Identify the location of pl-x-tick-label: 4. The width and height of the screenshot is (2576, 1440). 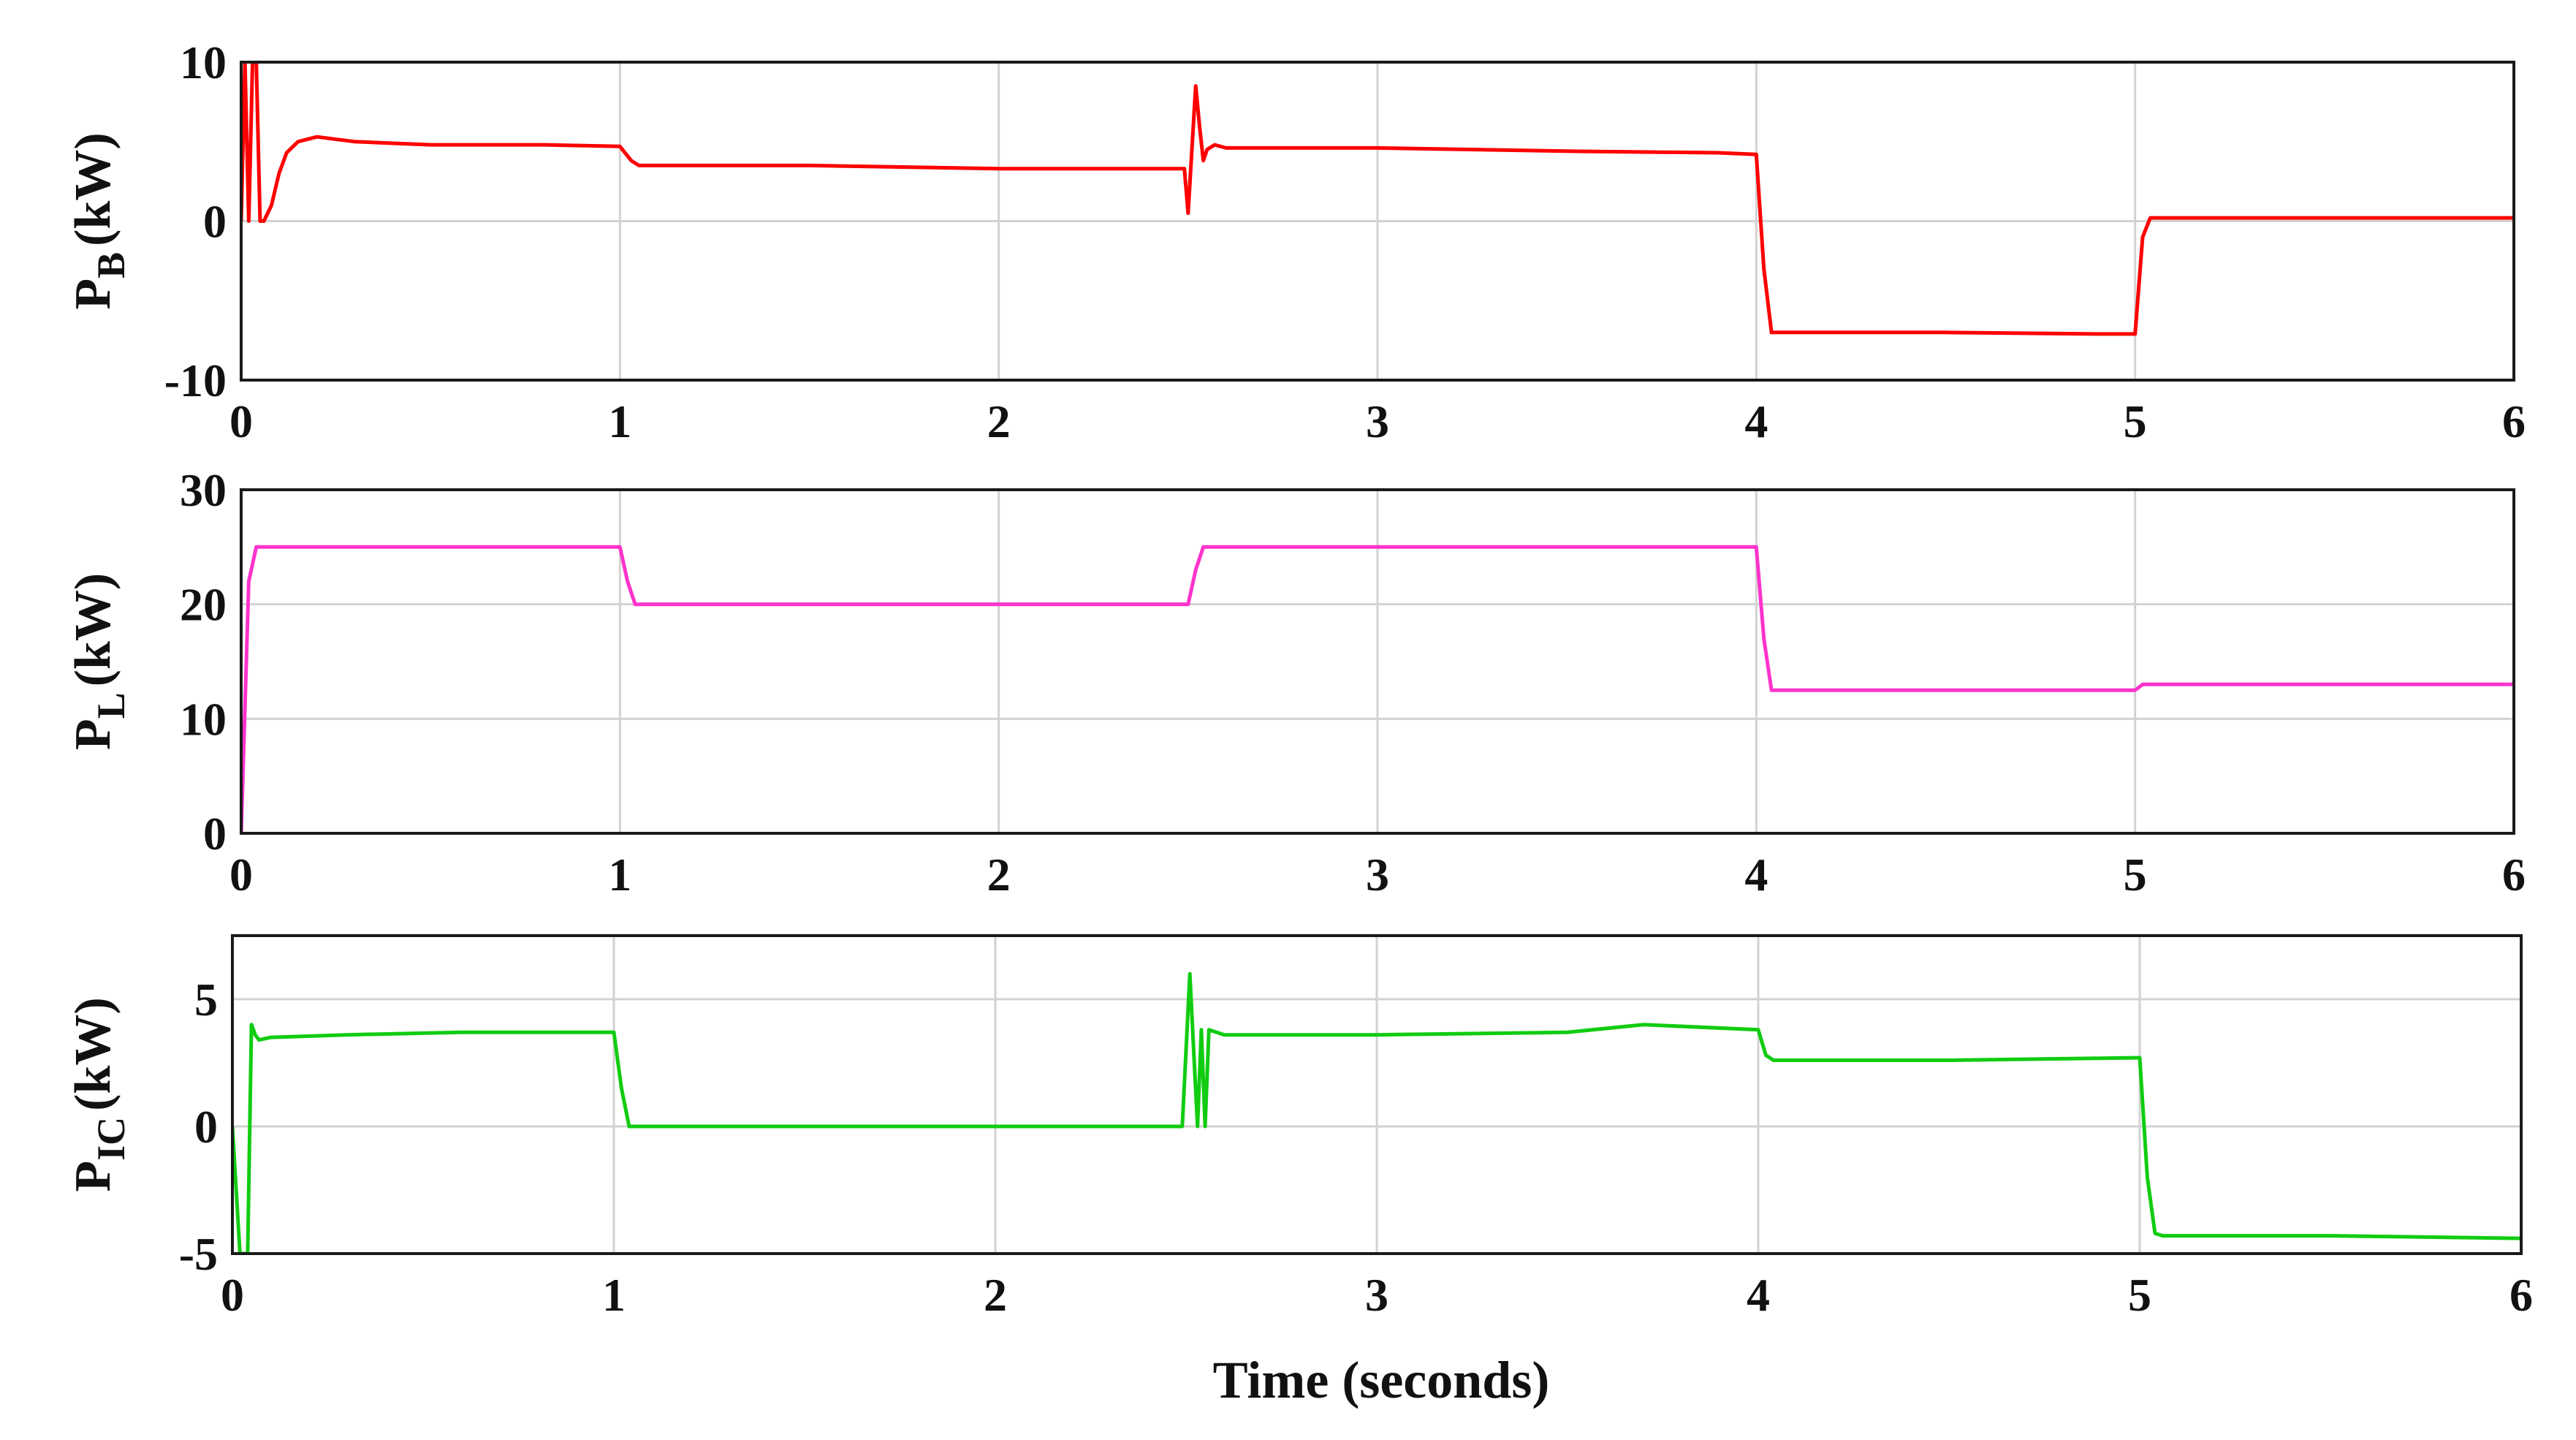
(1756, 875).